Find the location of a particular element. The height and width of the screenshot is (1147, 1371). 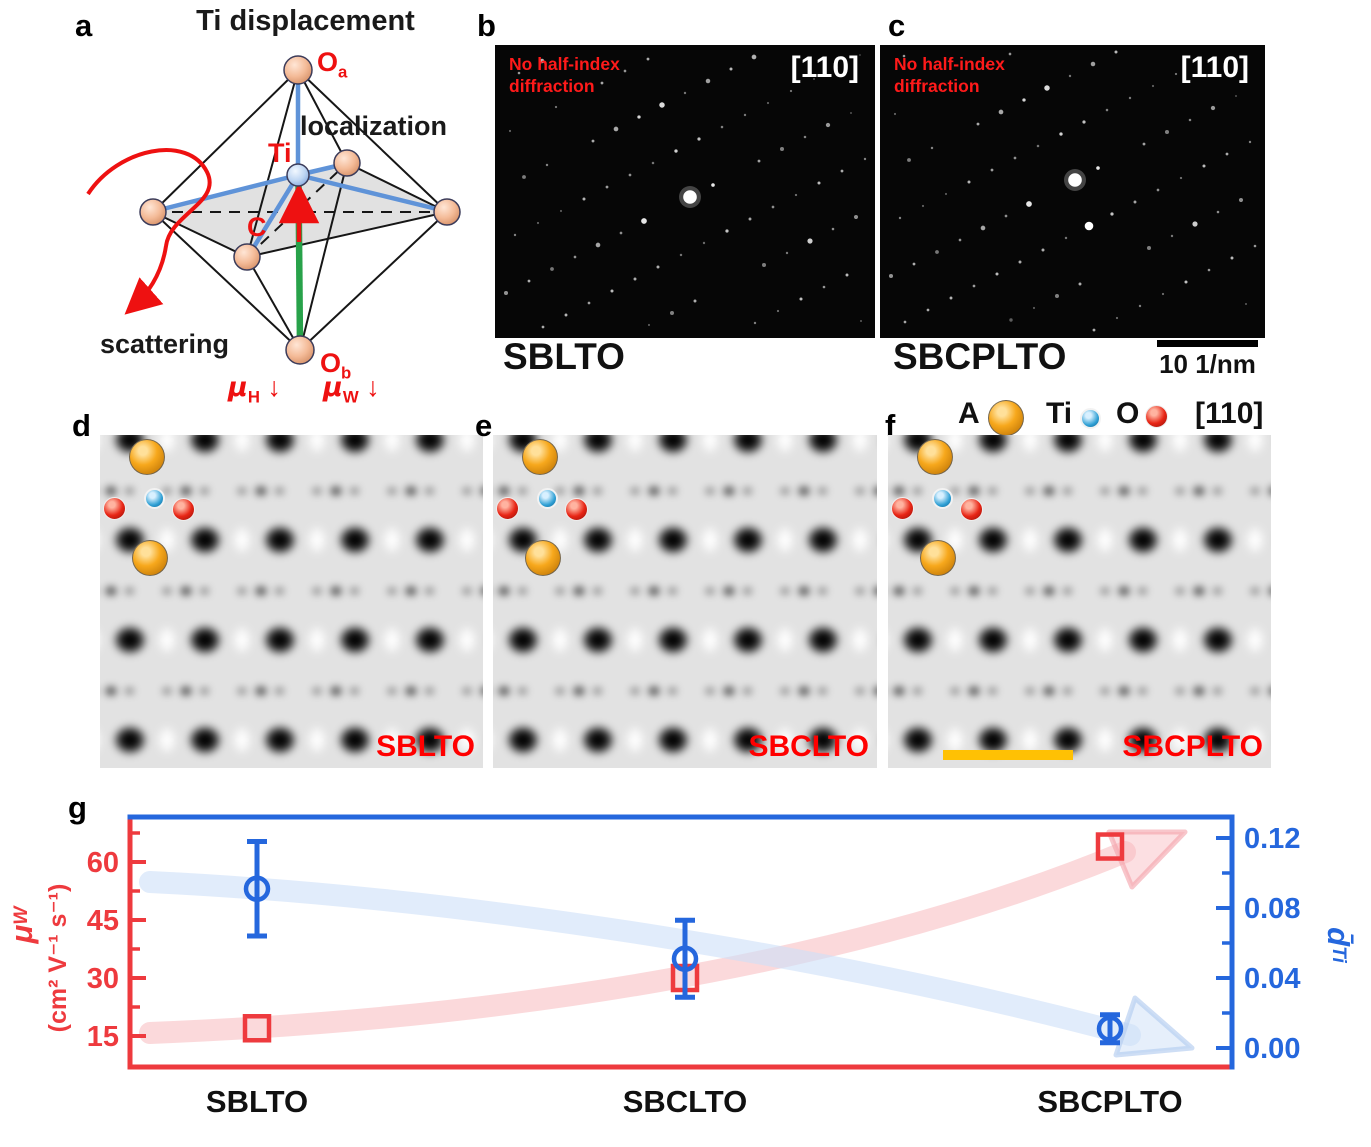

right-tick-label: 0.12 is located at coordinates (1272, 839).